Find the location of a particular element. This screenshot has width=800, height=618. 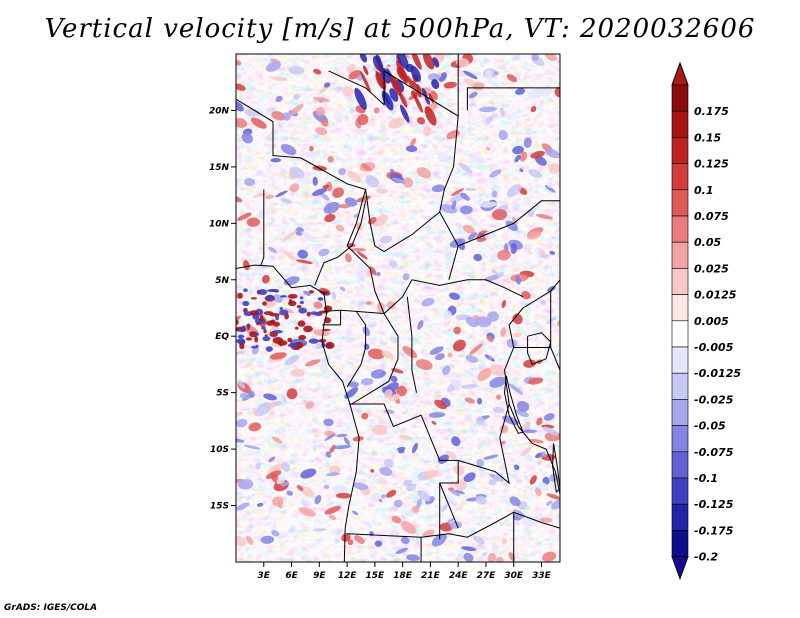

lat-label: 10N is located at coordinates (219, 224).